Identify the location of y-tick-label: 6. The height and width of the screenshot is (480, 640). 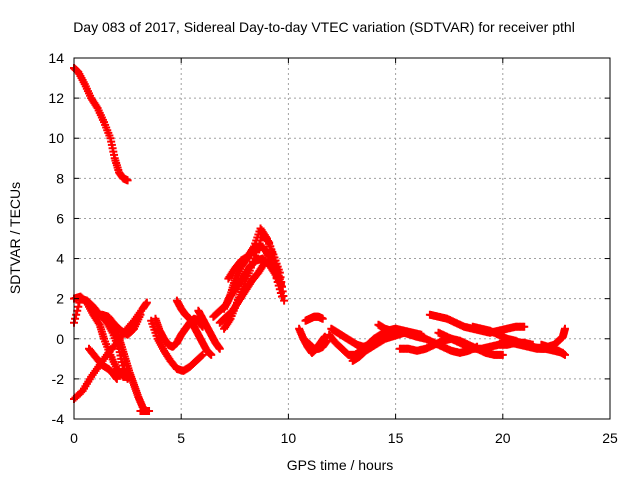
(60, 218).